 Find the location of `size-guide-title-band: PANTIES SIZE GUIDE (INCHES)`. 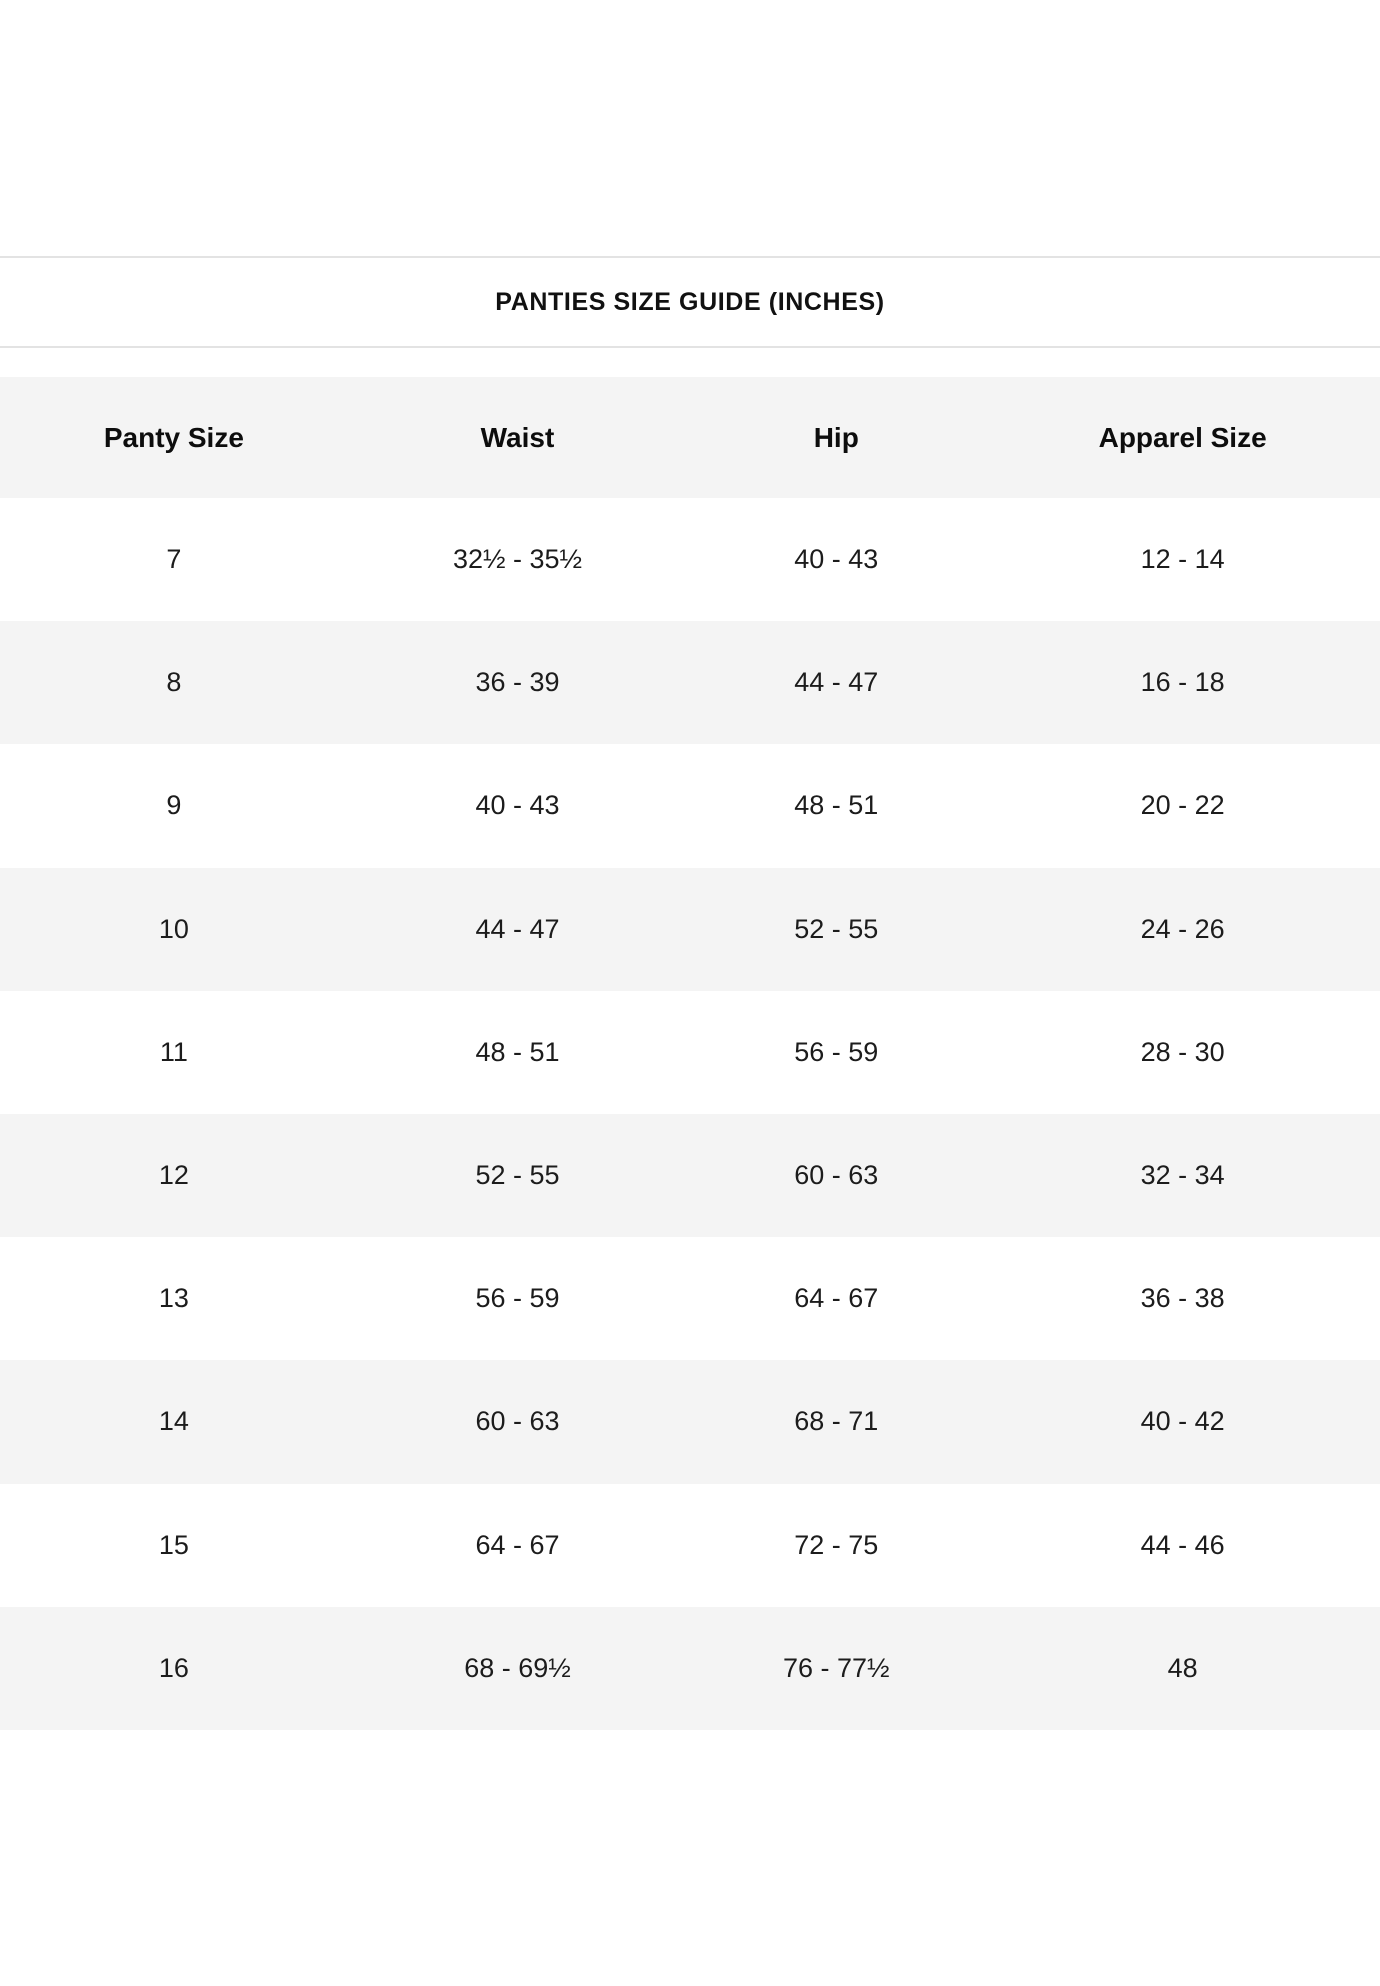

size-guide-title-band: PANTIES SIZE GUIDE (INCHES) is located at coordinates (690, 302).